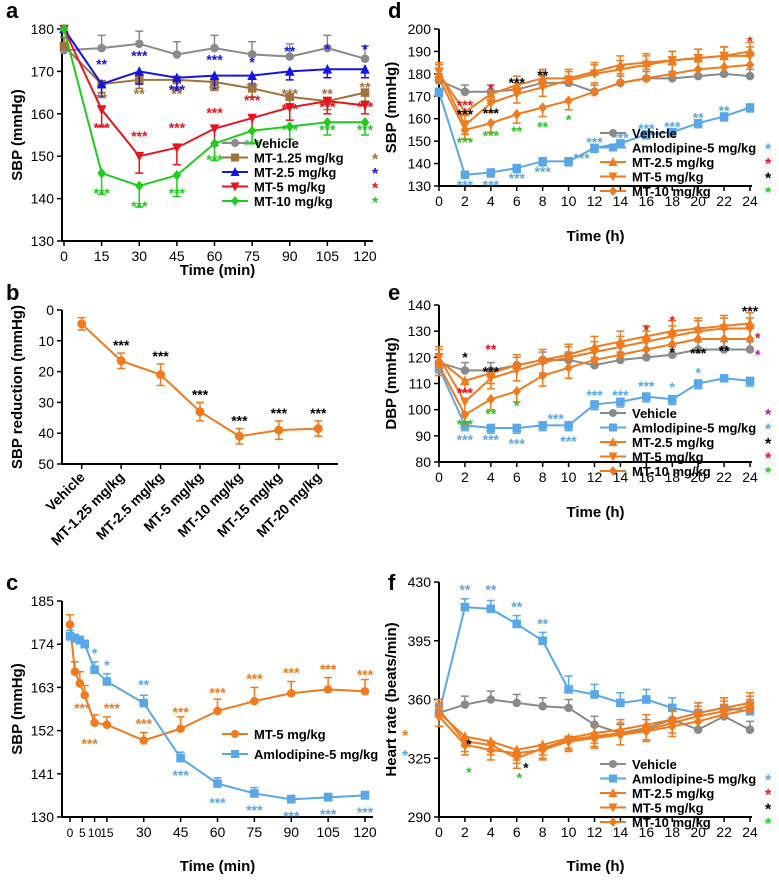 The height and width of the screenshot is (881, 779). Describe the element at coordinates (215, 256) in the screenshot. I see `x-tick-label: 60` at that location.